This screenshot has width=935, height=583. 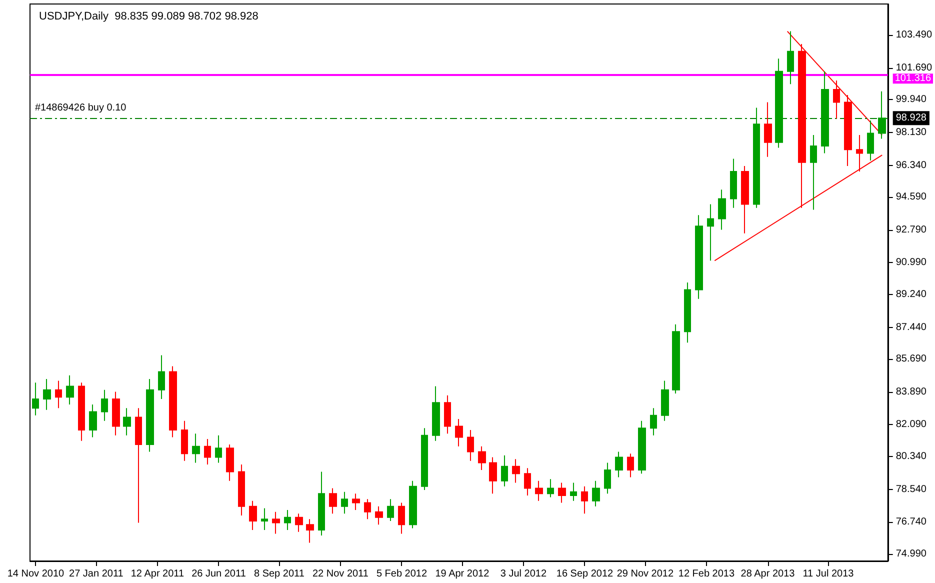 I want to click on text: 98.928, so click(x=911, y=118).